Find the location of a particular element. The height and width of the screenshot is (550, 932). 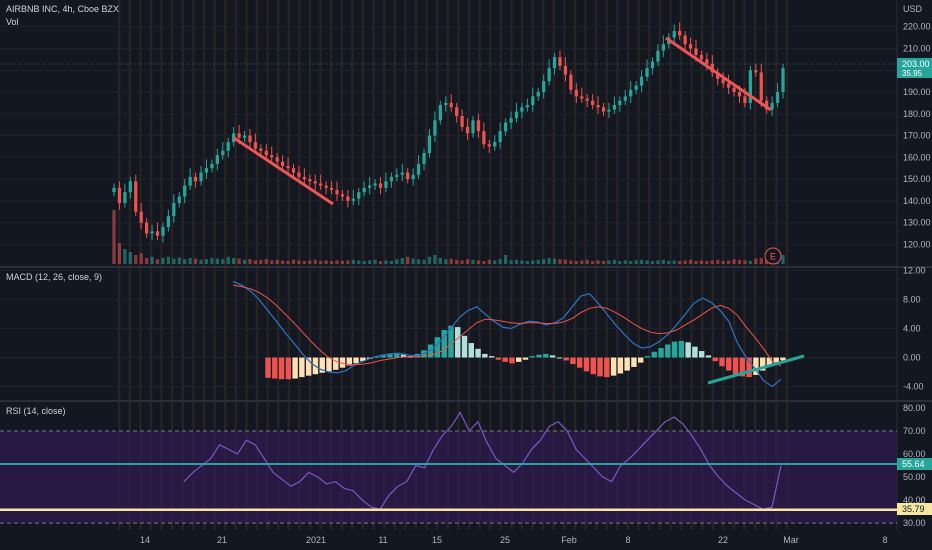

symbol-title: AIRBNB INC, 4h, Cboe BZX is located at coordinates (62, 9).